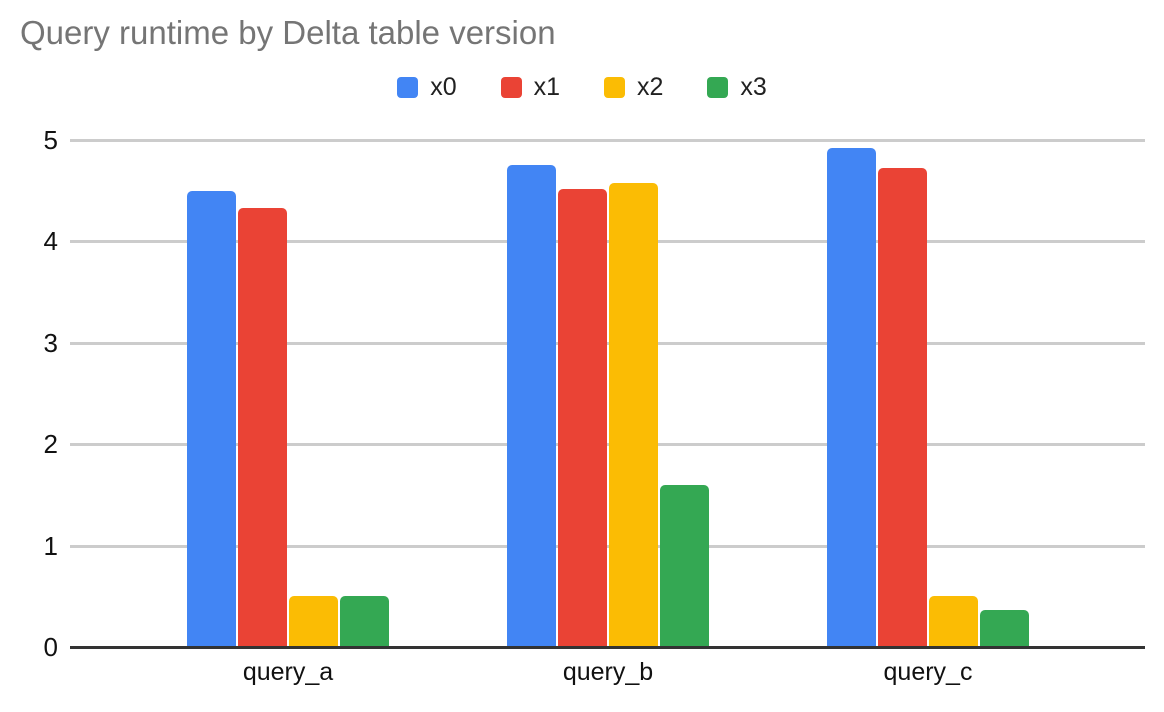 The image size is (1164, 712). Describe the element at coordinates (718, 87) in the screenshot. I see `legend-swatch-x3` at that location.